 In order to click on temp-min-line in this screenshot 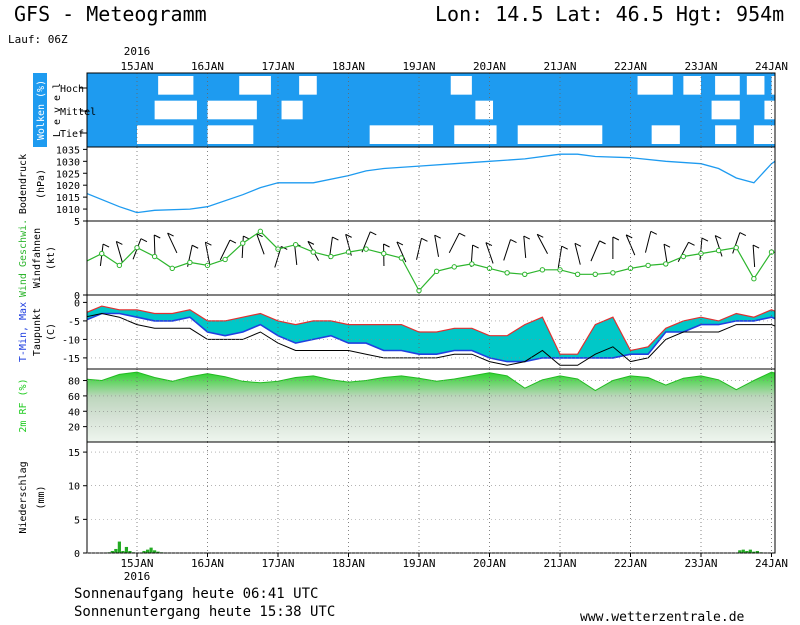, I will do `click(431, 337)`.